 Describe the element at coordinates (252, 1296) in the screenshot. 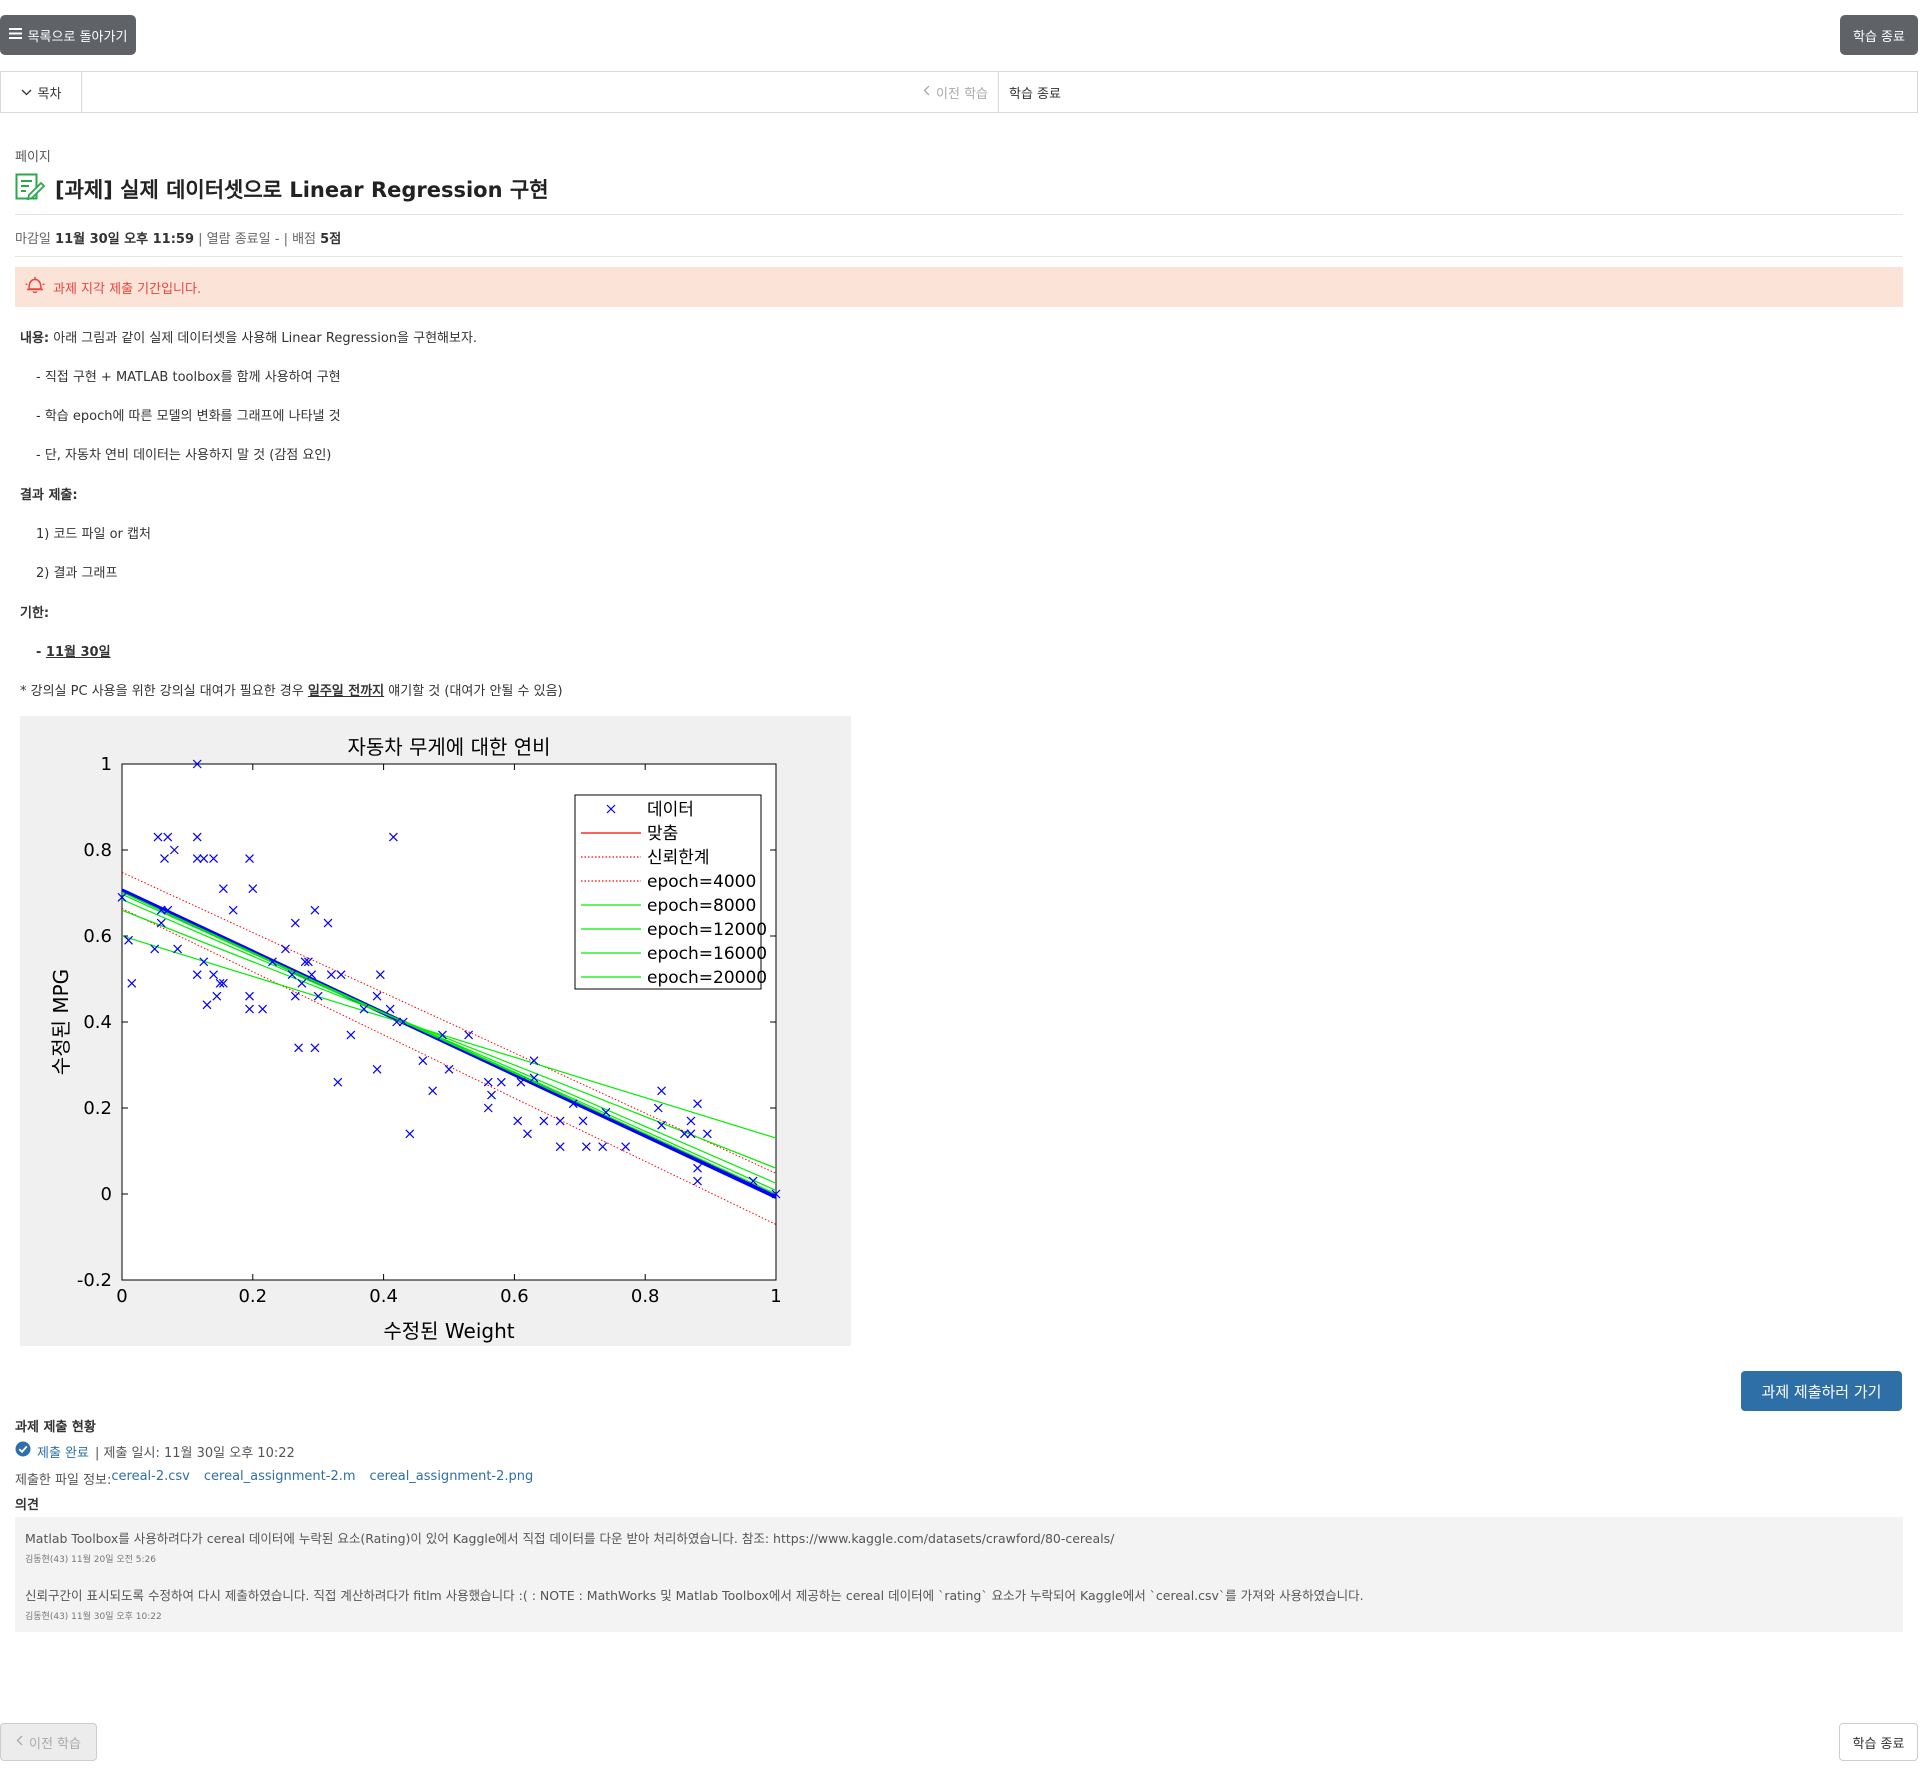

I see `x-tick-label: 0.2` at that location.